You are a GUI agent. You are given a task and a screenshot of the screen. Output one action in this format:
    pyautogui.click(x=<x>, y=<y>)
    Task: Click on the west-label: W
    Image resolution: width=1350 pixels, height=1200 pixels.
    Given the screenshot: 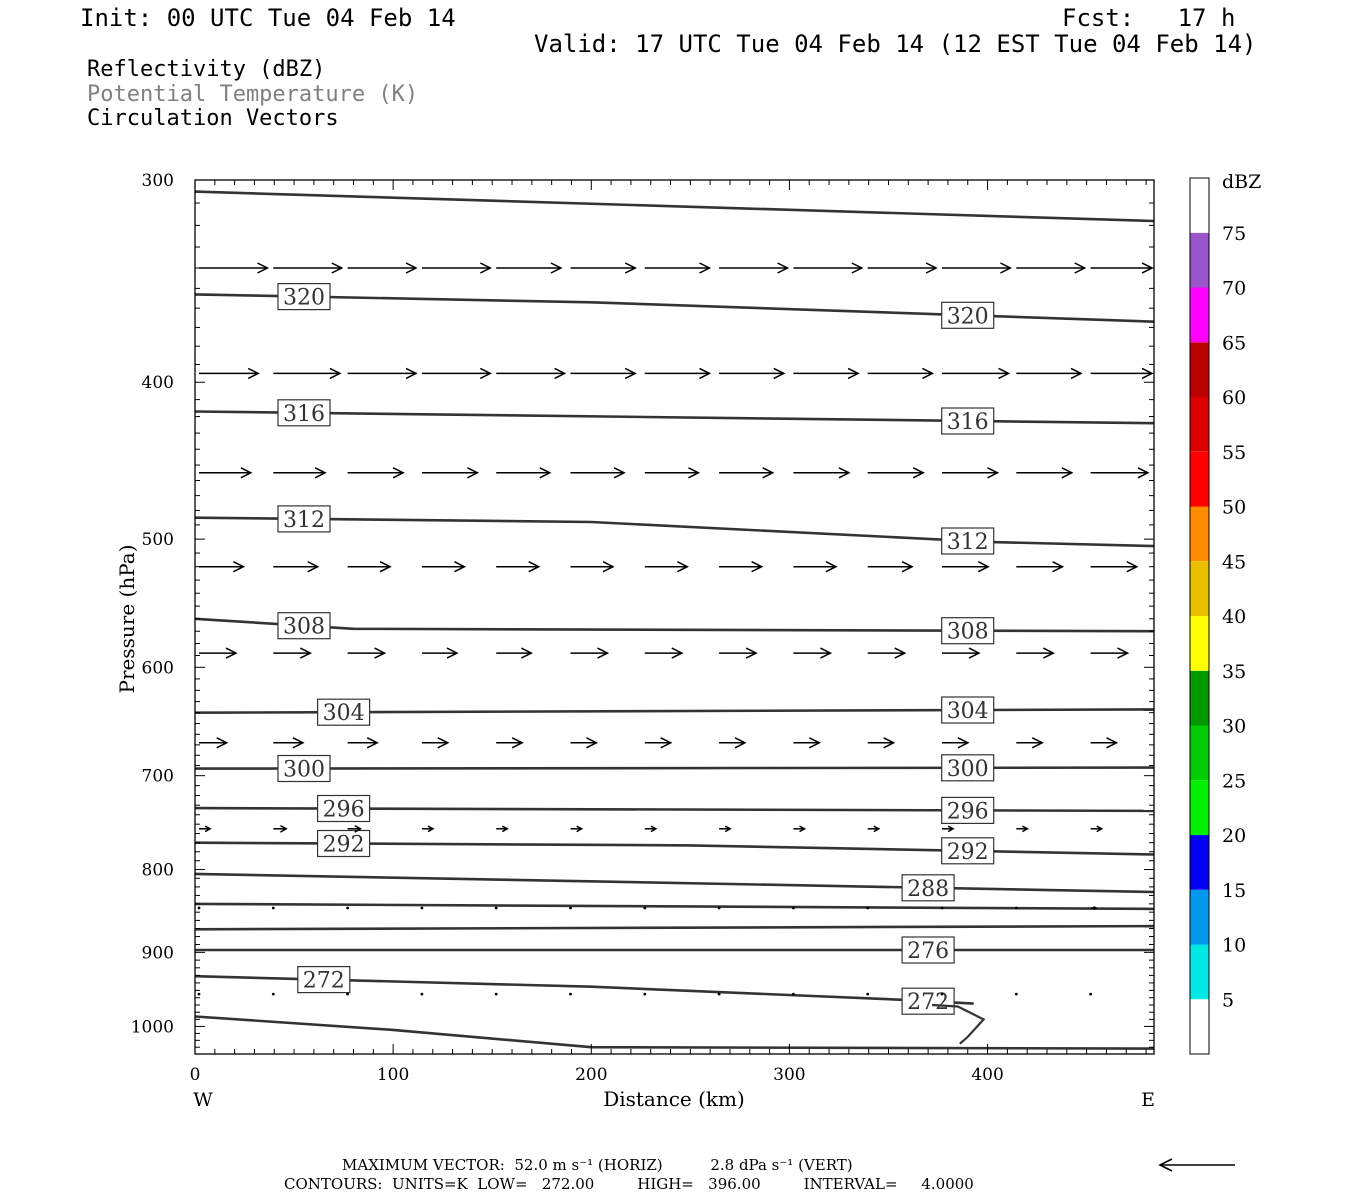 What is the action you would take?
    pyautogui.click(x=203, y=1100)
    